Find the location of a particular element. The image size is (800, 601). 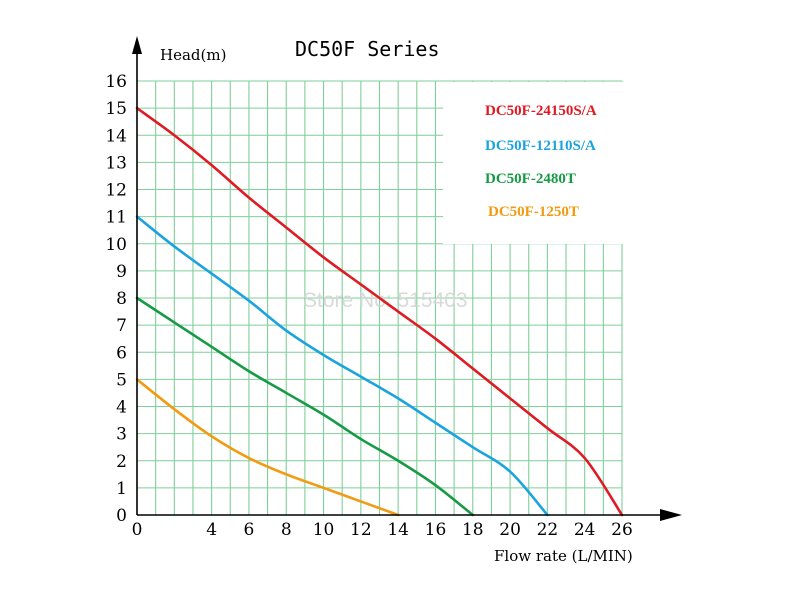

series-line-dc50f-1250t is located at coordinates (267, 447).